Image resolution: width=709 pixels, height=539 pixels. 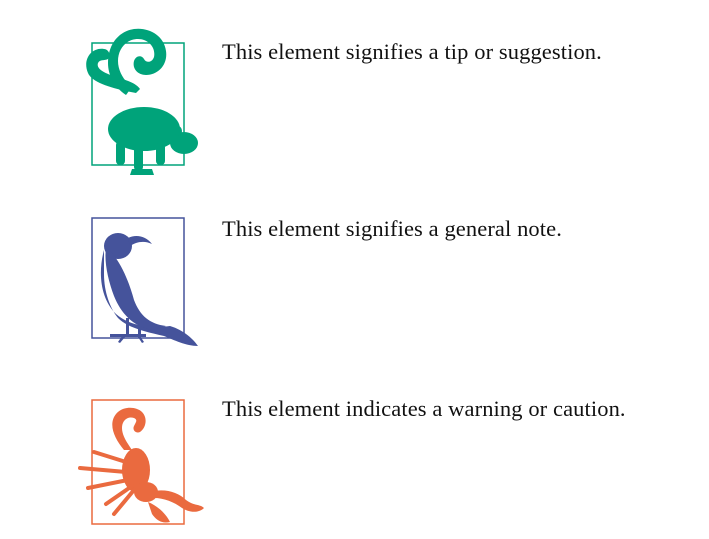 What do you see at coordinates (392, 228) in the screenshot?
I see `note-text: This element signifies a general note.` at bounding box center [392, 228].